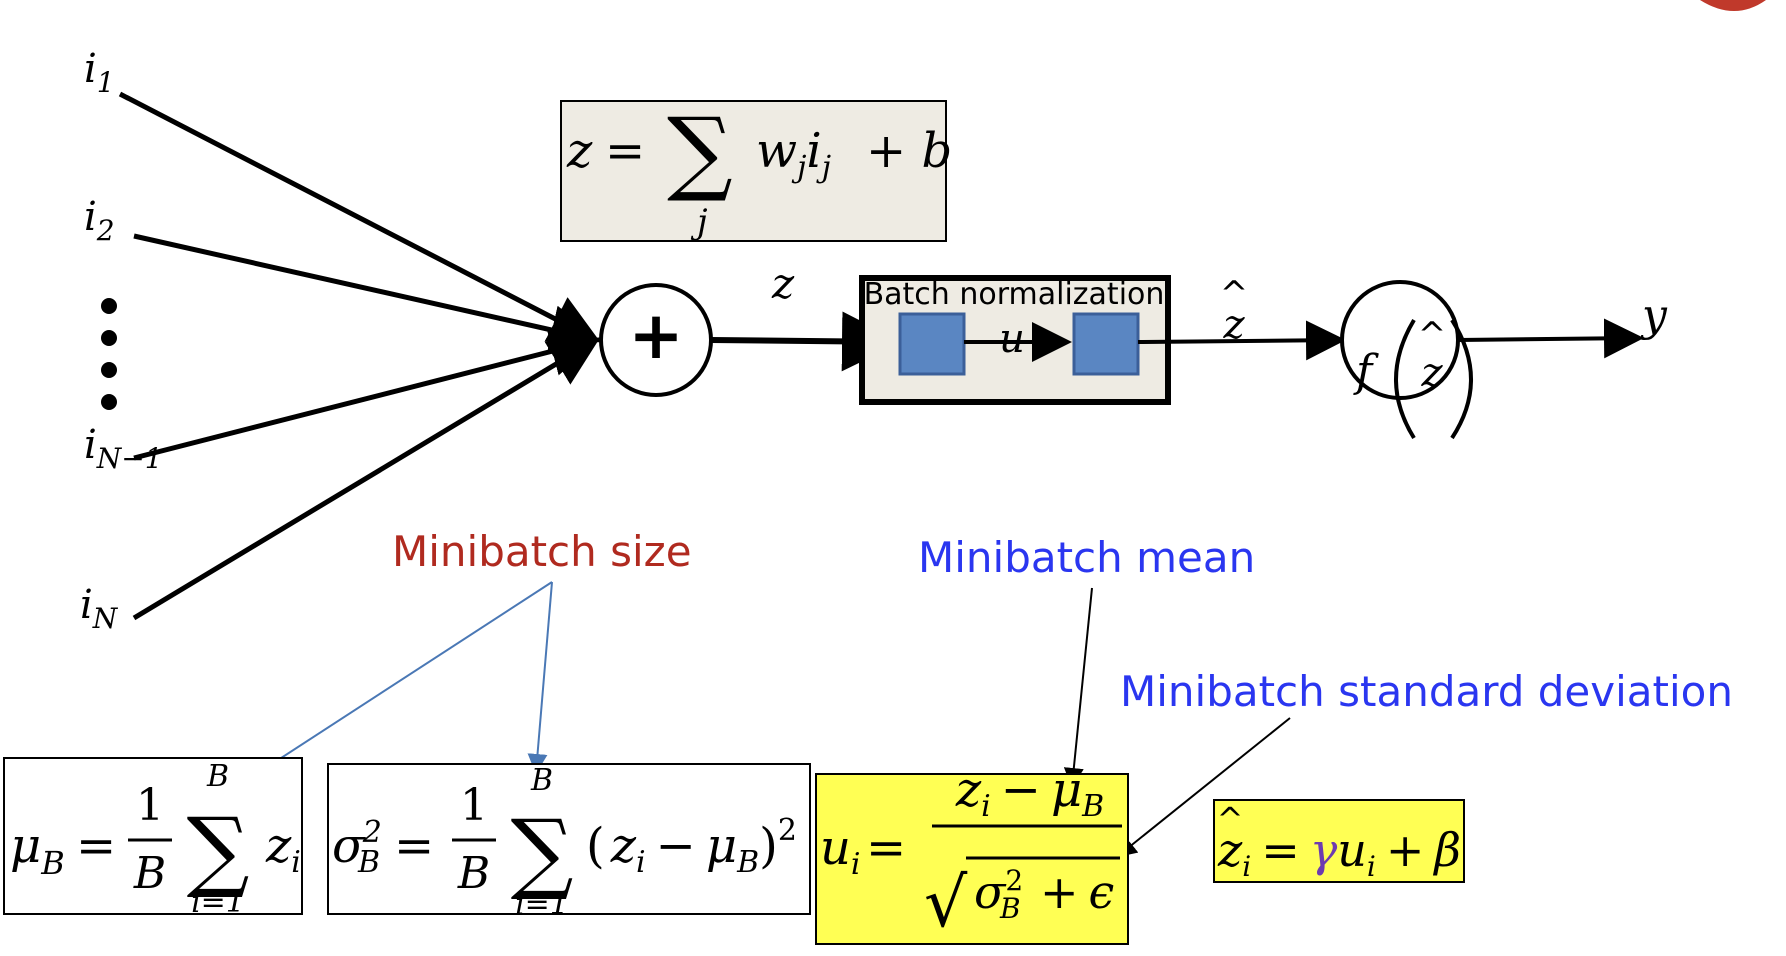 Image resolution: width=1786 pixels, height=956 pixels. What do you see at coordinates (1012, 339) in the screenshot?
I see `bn-u-label: u` at bounding box center [1012, 339].